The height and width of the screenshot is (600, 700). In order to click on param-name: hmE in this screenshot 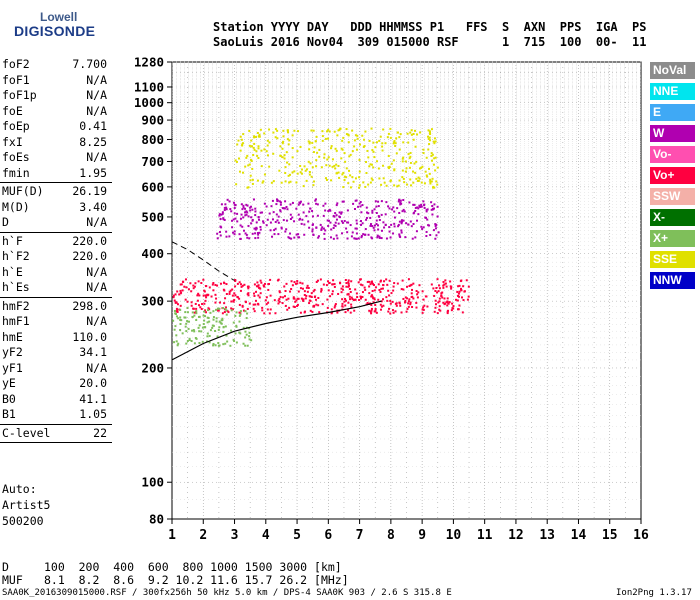, I will do `click(12, 336)`.